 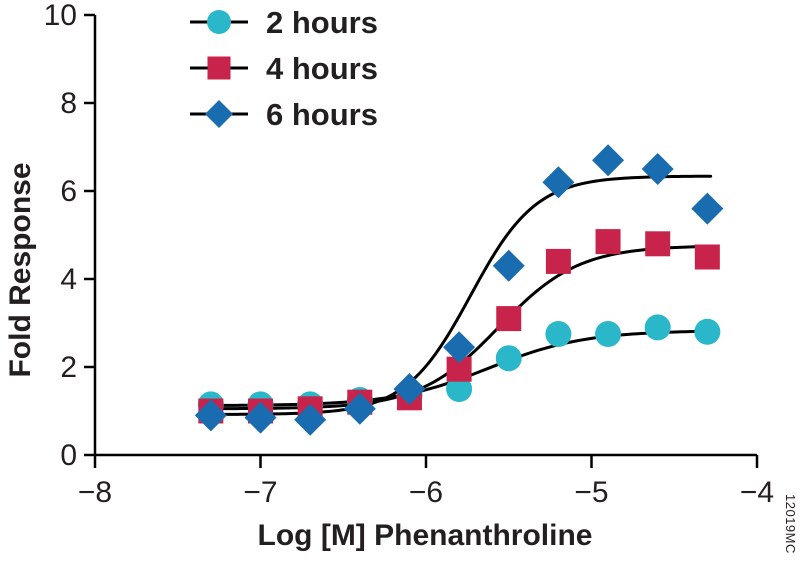 What do you see at coordinates (425, 535) in the screenshot?
I see `x-axis-title: Log [M] Phenanthroline` at bounding box center [425, 535].